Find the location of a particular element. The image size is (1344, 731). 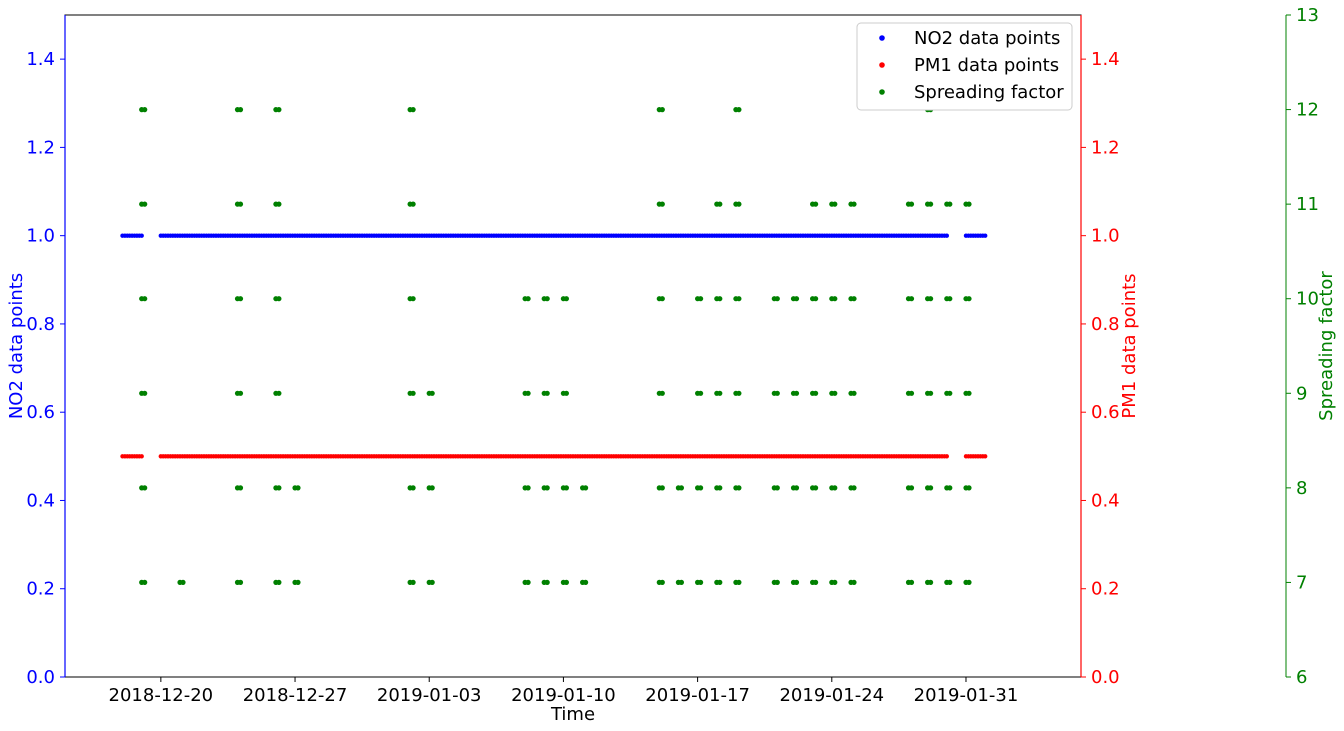

x-tick-label: 2018-12-27 is located at coordinates (295, 695).